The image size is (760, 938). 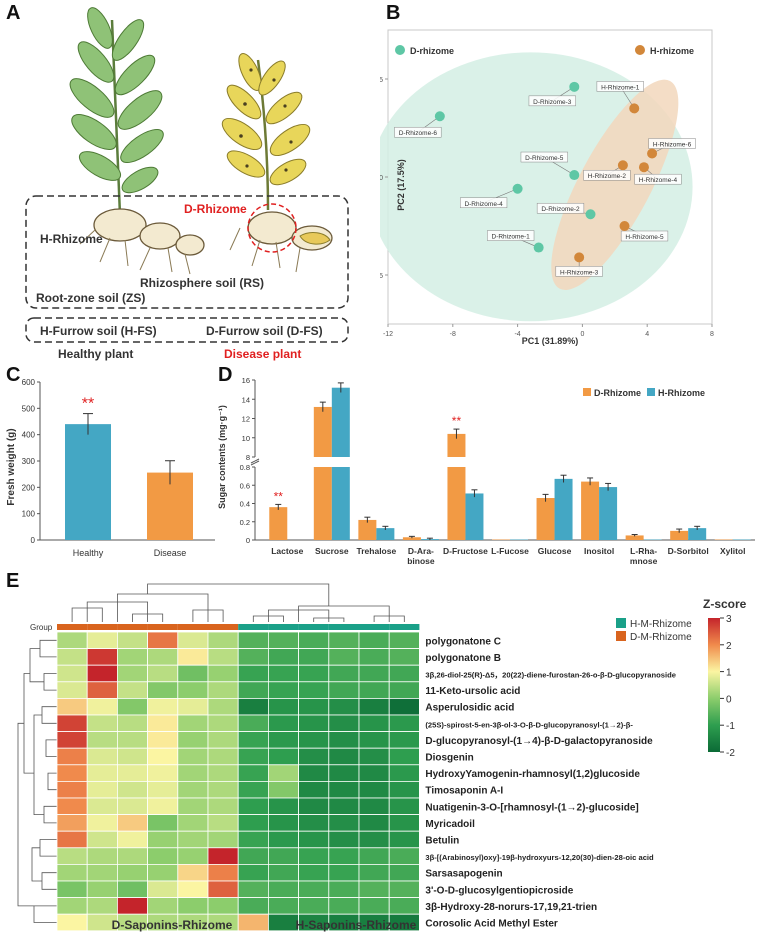 What do you see at coordinates (246, 380) in the screenshot?
I see `sugar-ytick-label: 16` at bounding box center [246, 380].